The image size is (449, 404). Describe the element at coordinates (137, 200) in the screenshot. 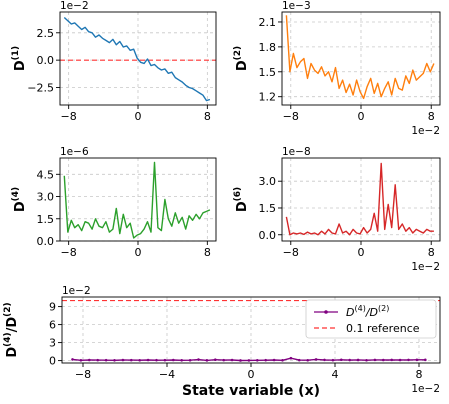

I see `series-line-d4` at that location.